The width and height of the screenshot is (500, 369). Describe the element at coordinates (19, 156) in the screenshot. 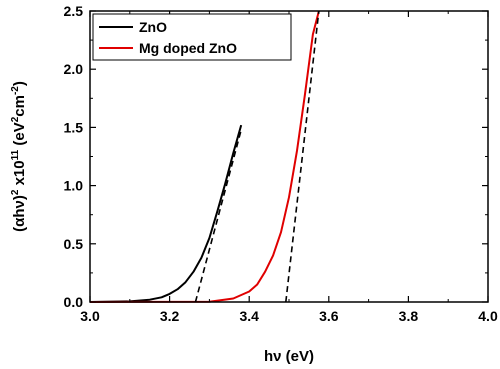

I see `y-axis-title: (αhν)2 x1011 (eV2cm-2)` at that location.